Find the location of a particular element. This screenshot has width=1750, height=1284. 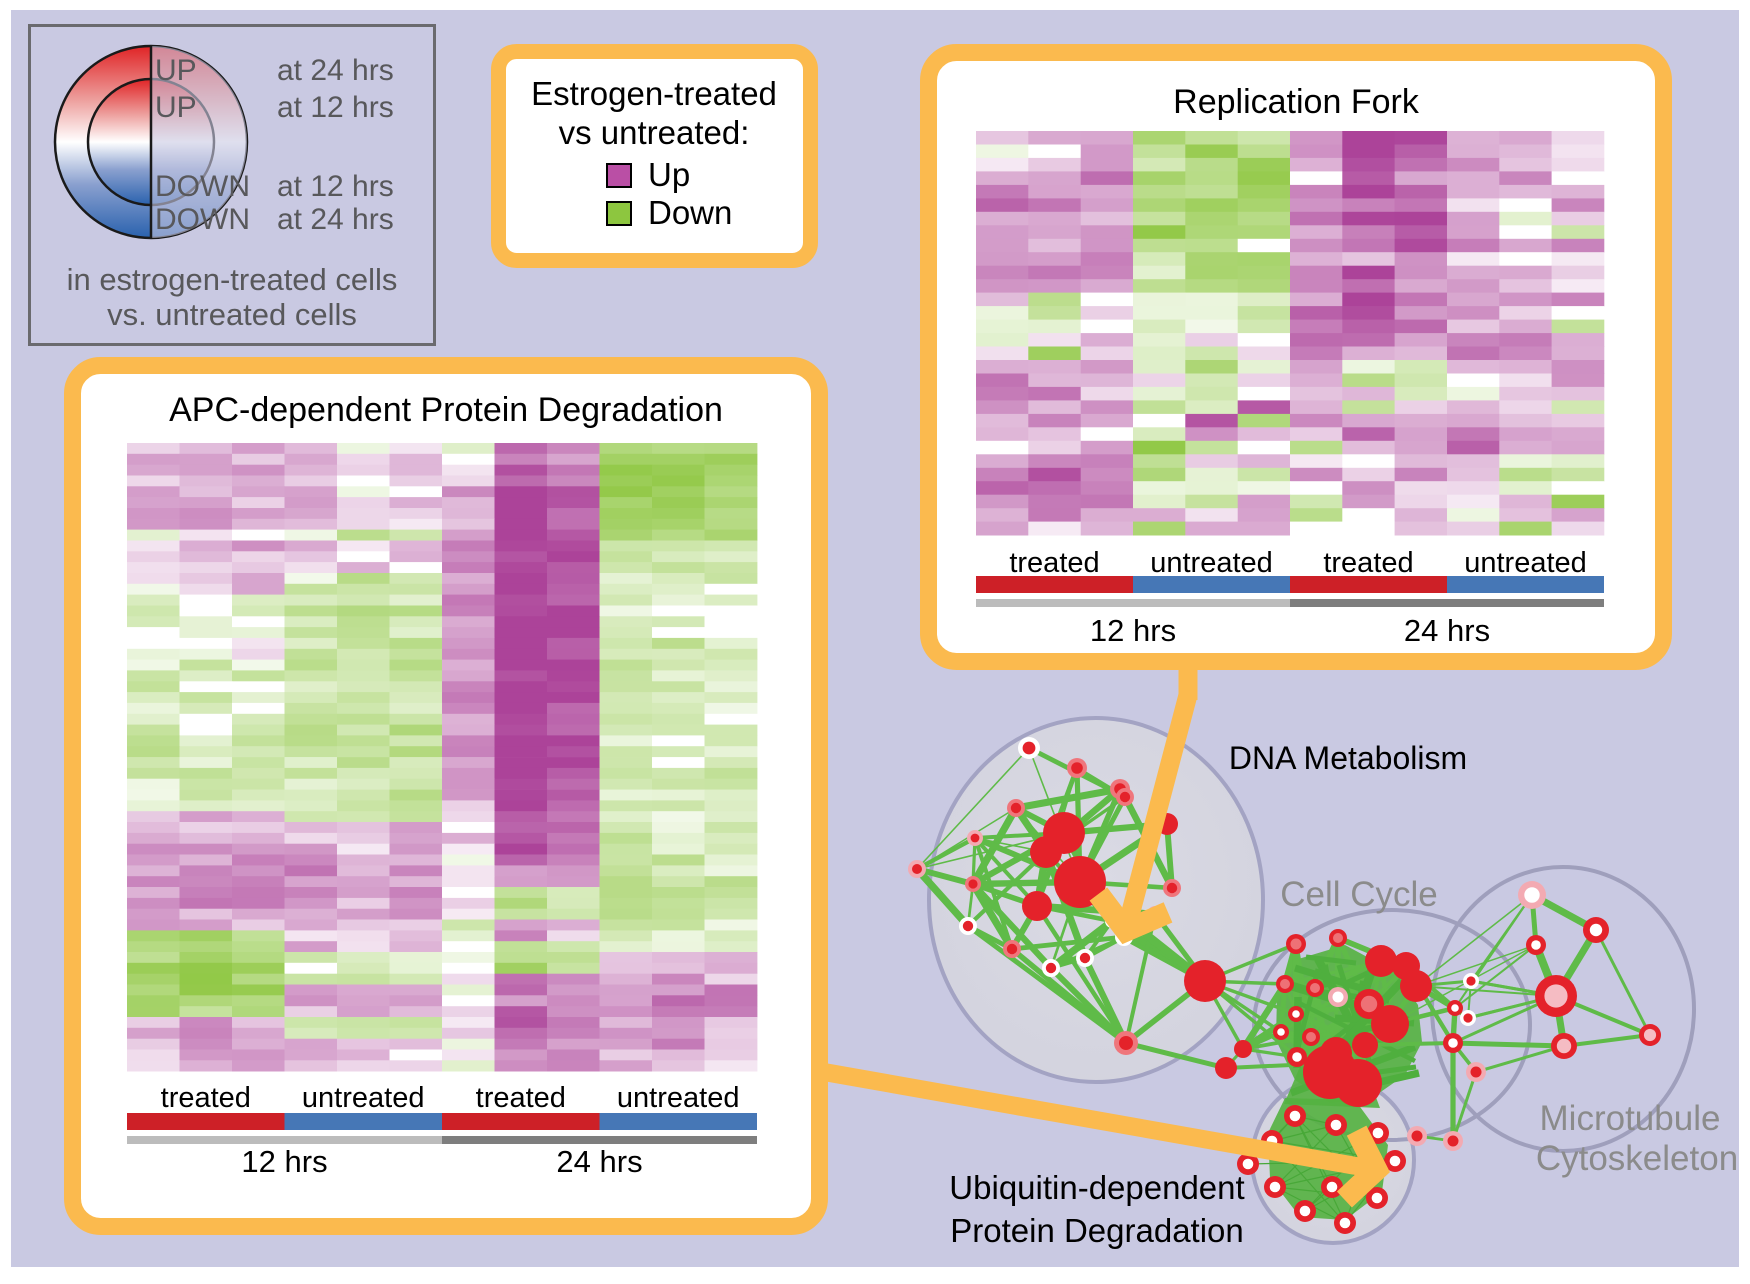

svg-text: Up is located at coordinates (669, 174).